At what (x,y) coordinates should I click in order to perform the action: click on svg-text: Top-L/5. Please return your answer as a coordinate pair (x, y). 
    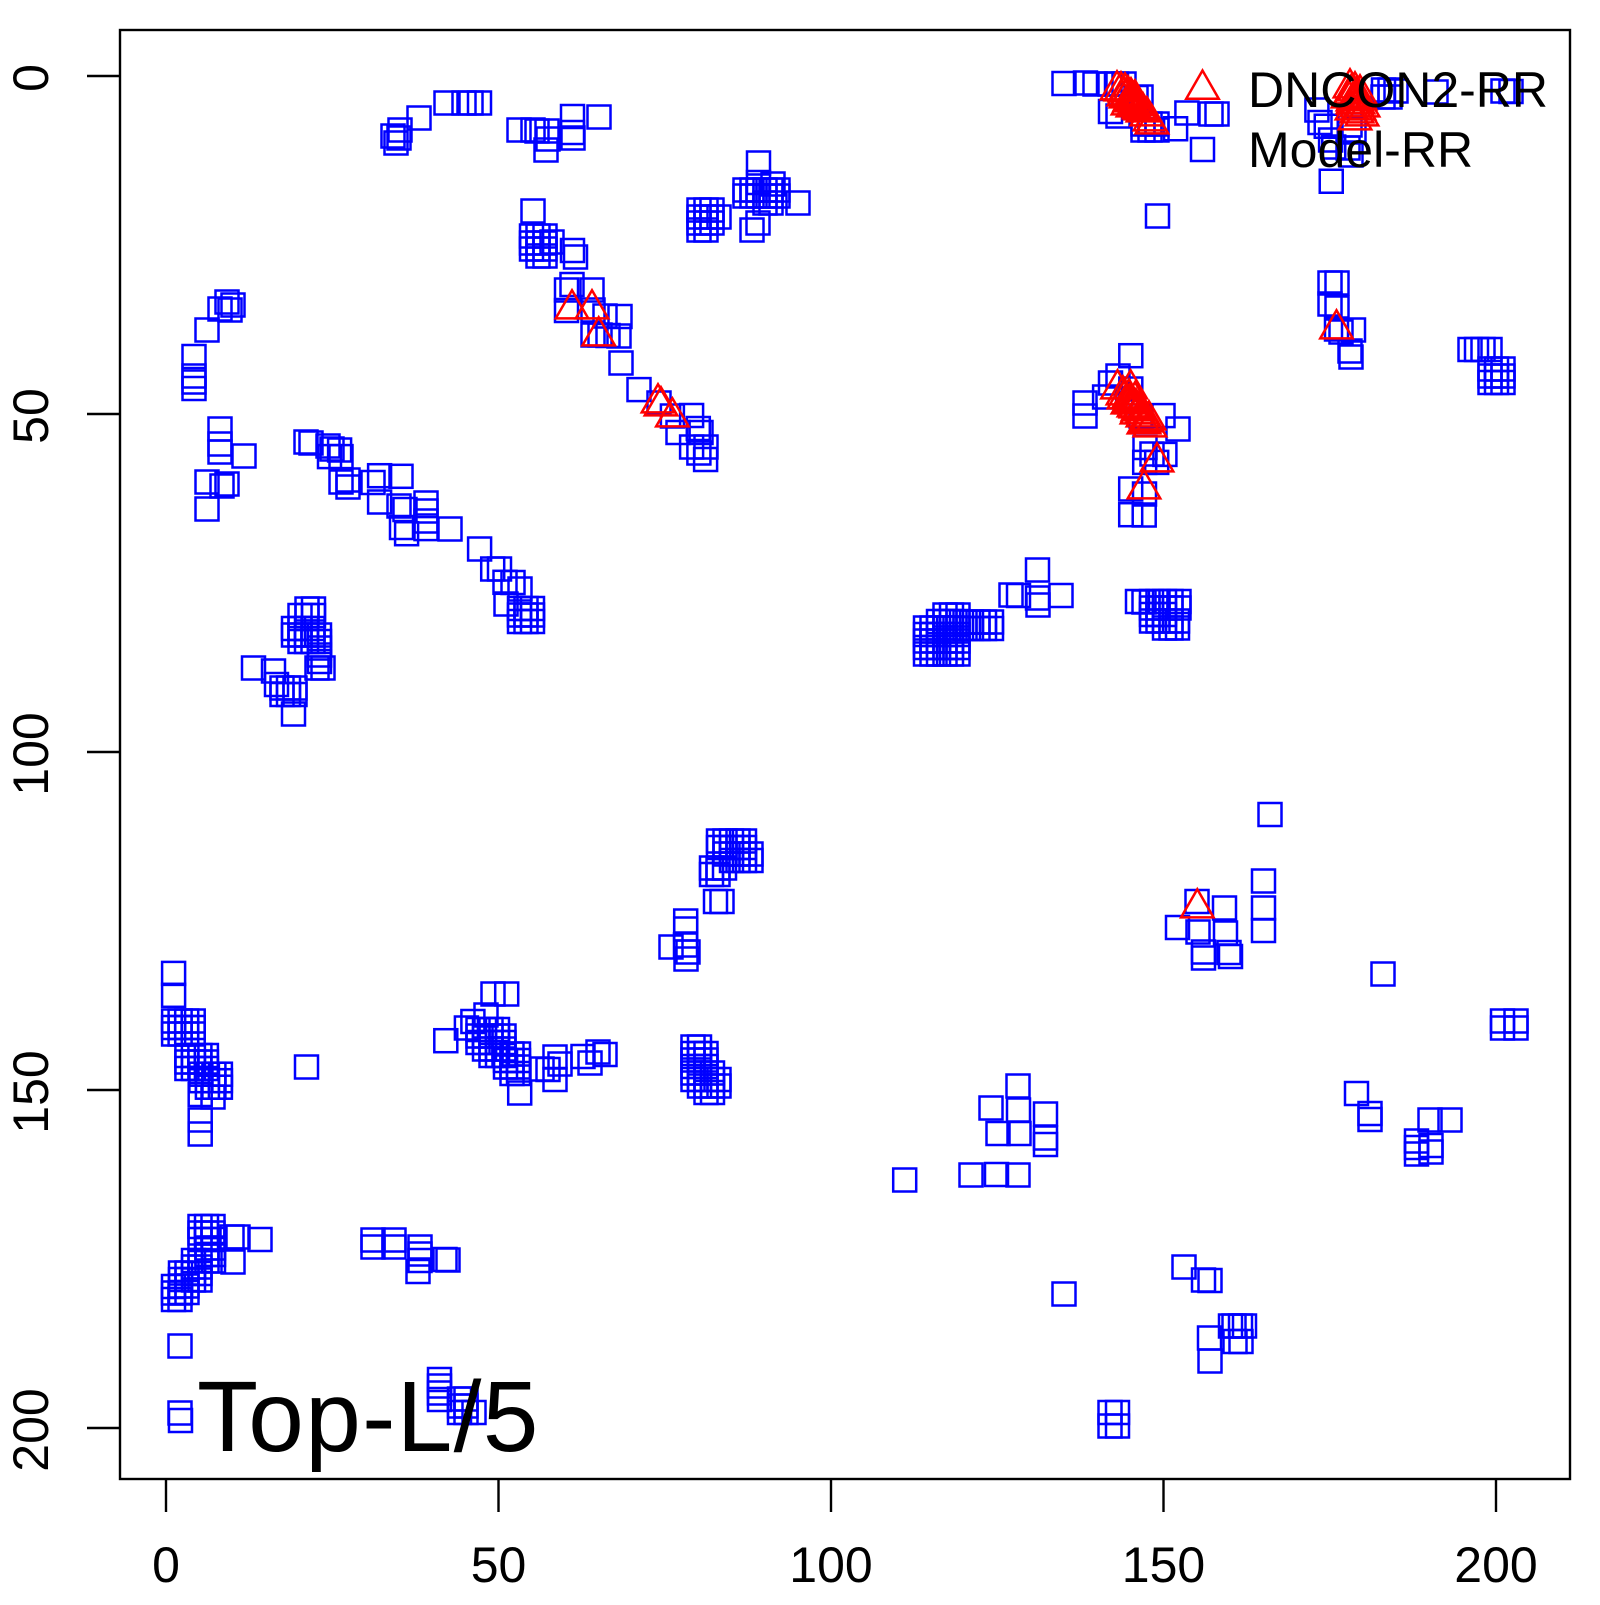
    Looking at the image, I should click on (368, 1417).